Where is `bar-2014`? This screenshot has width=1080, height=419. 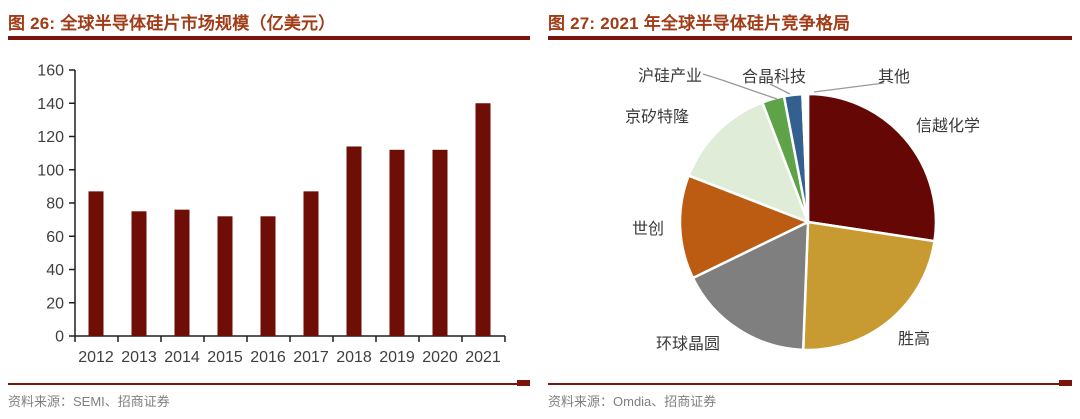
bar-2014 is located at coordinates (182, 272).